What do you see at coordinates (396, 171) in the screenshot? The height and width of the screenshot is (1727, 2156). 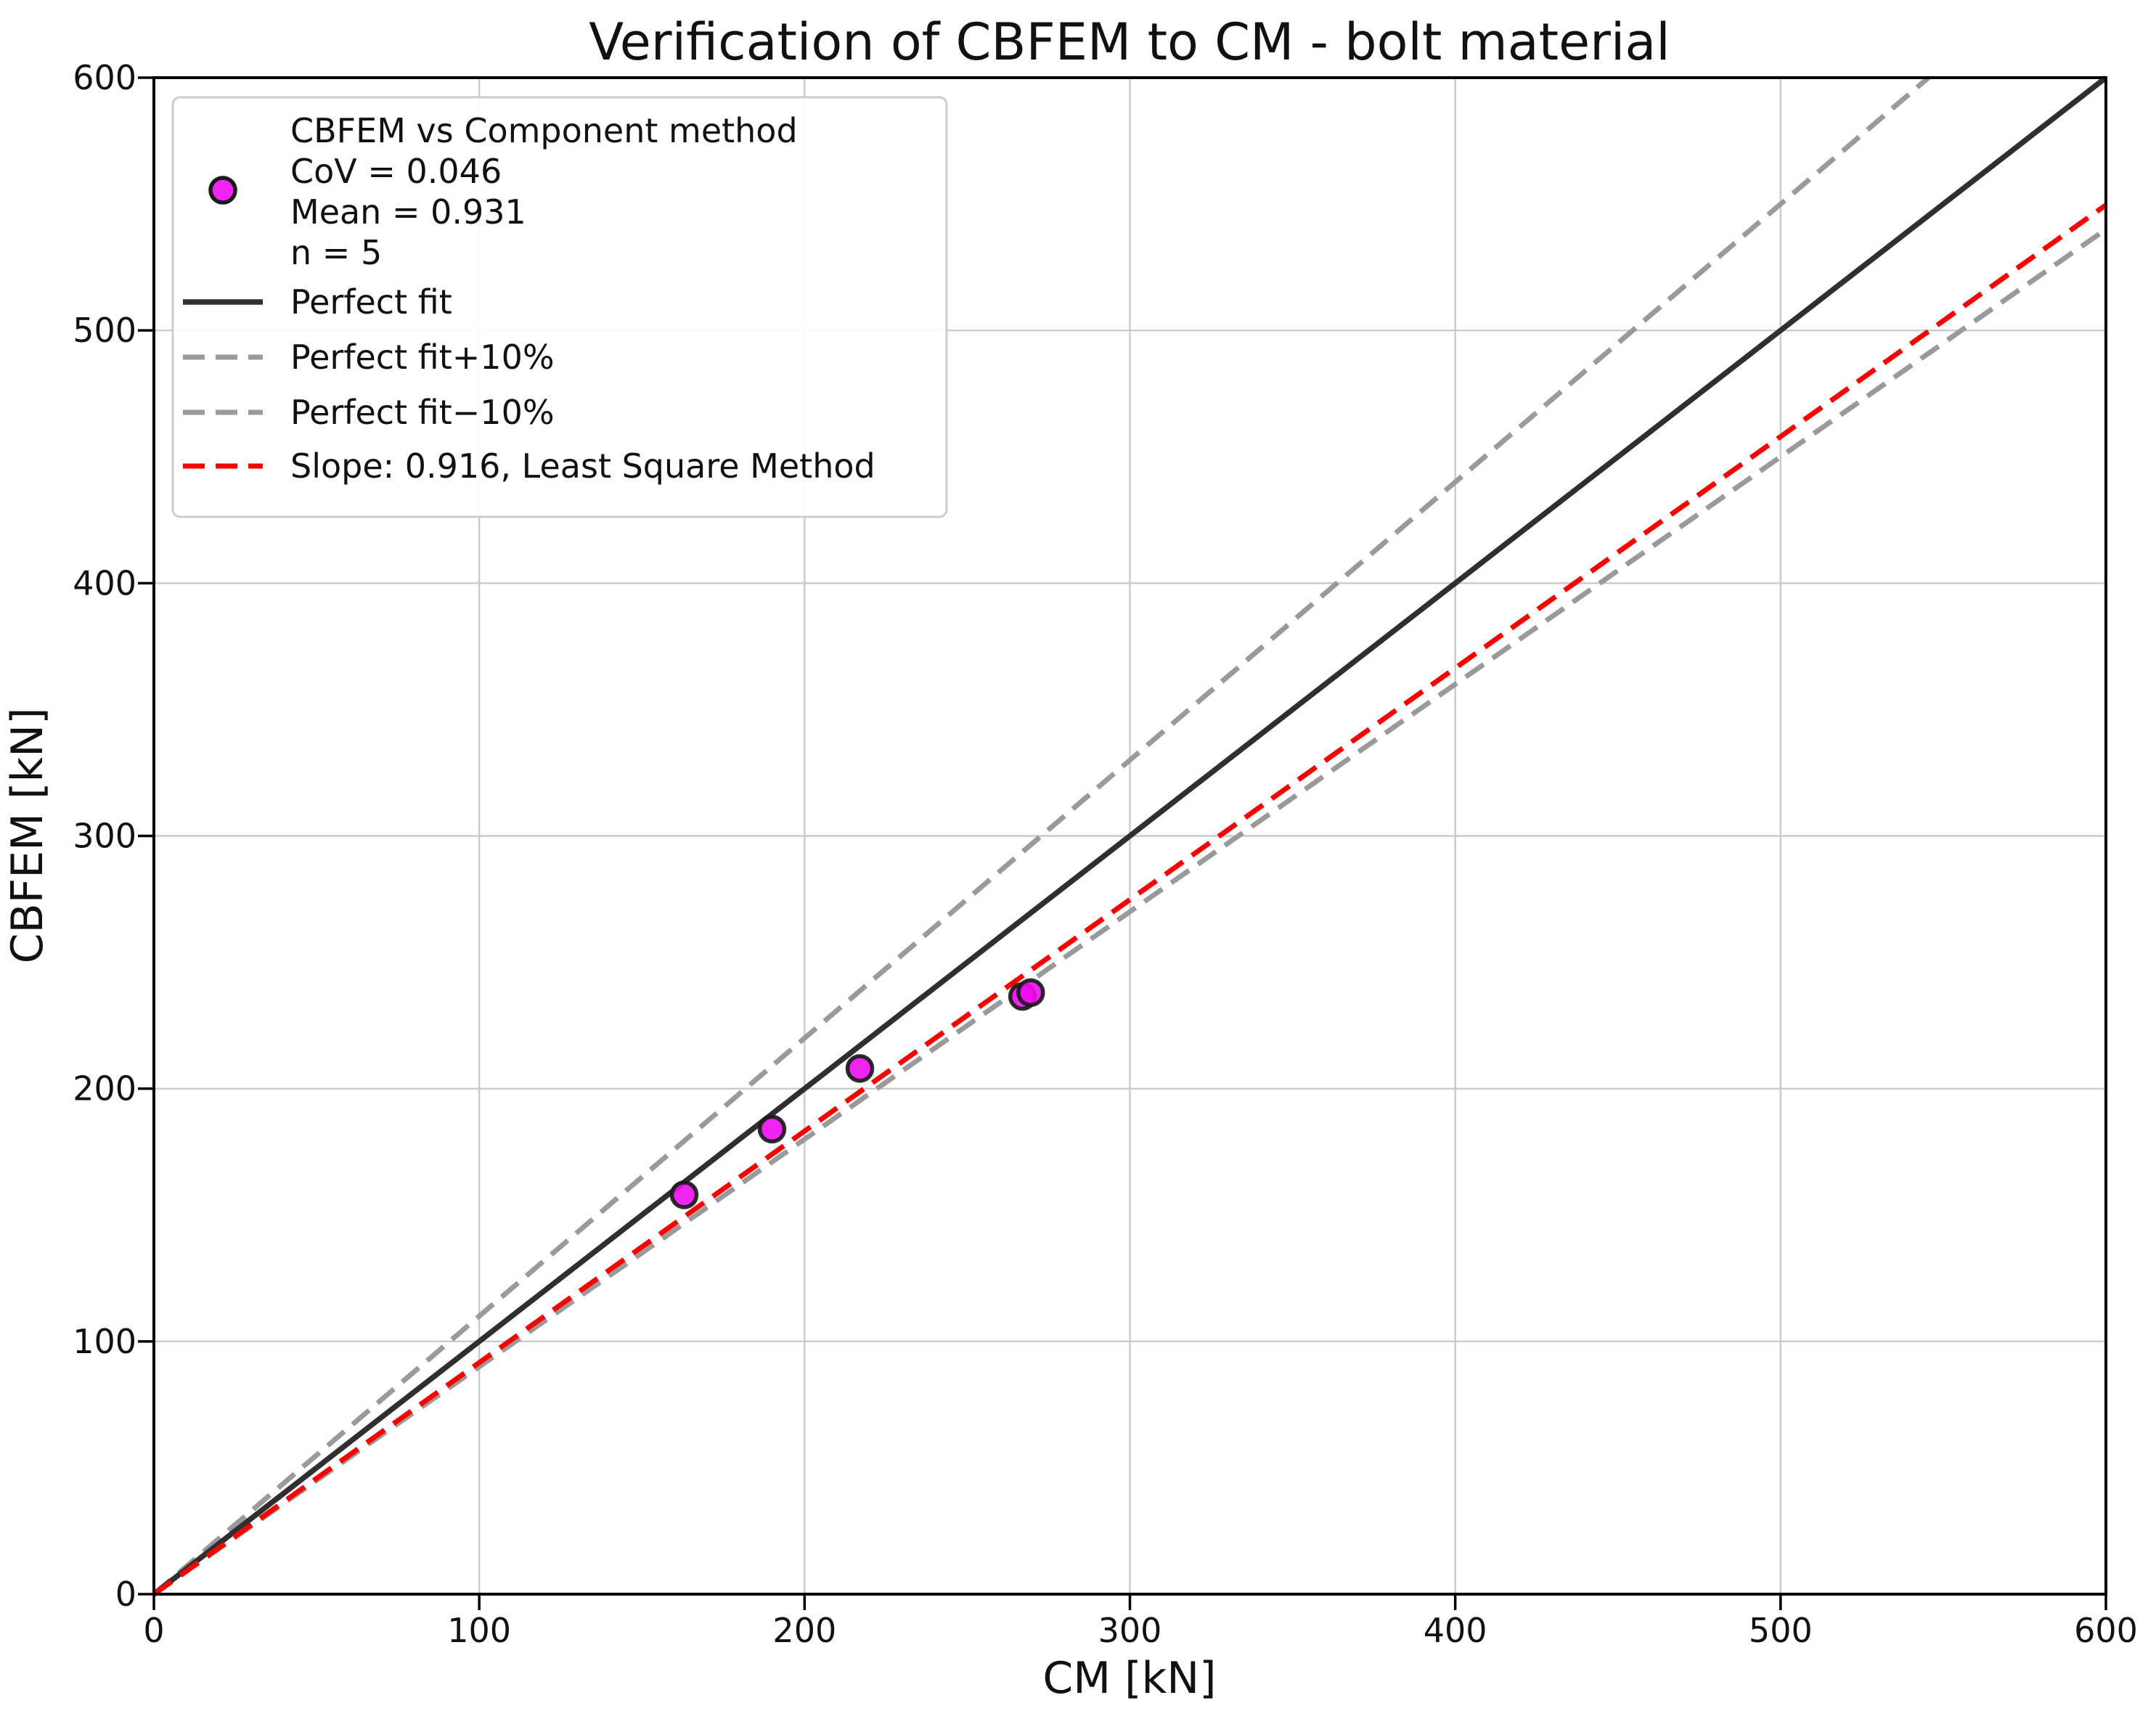 I see `legend-scatter-label-line: CoV = 0.046` at bounding box center [396, 171].